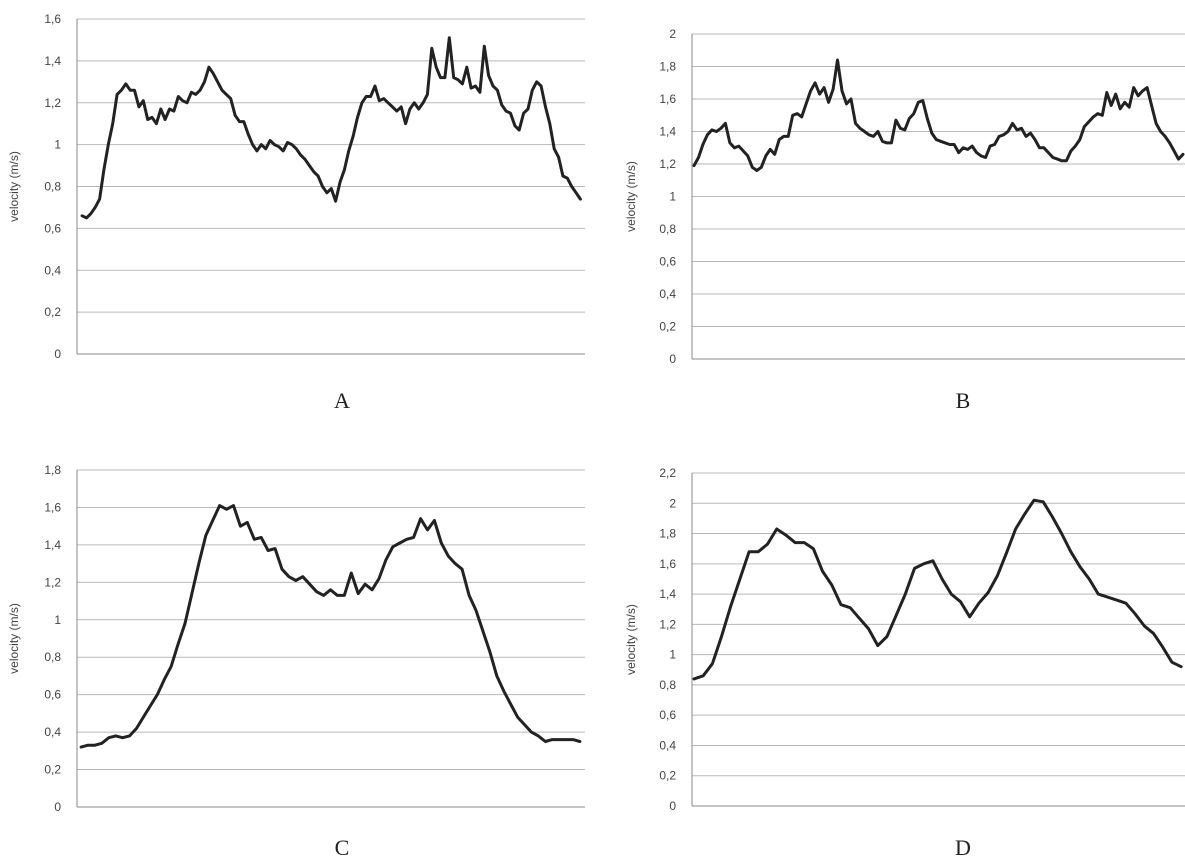  Describe the element at coordinates (963, 847) in the screenshot. I see `panel-label: D` at that location.